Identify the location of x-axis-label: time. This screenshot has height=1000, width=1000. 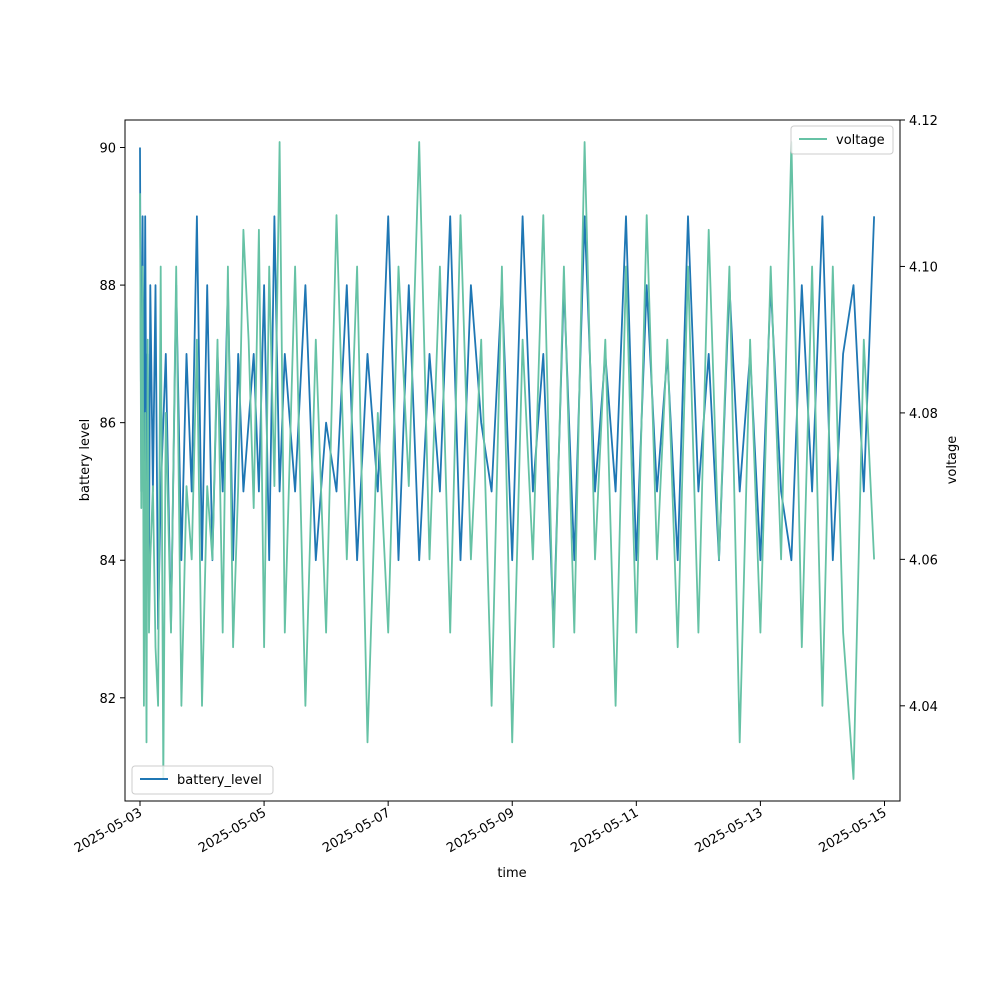
(511, 873).